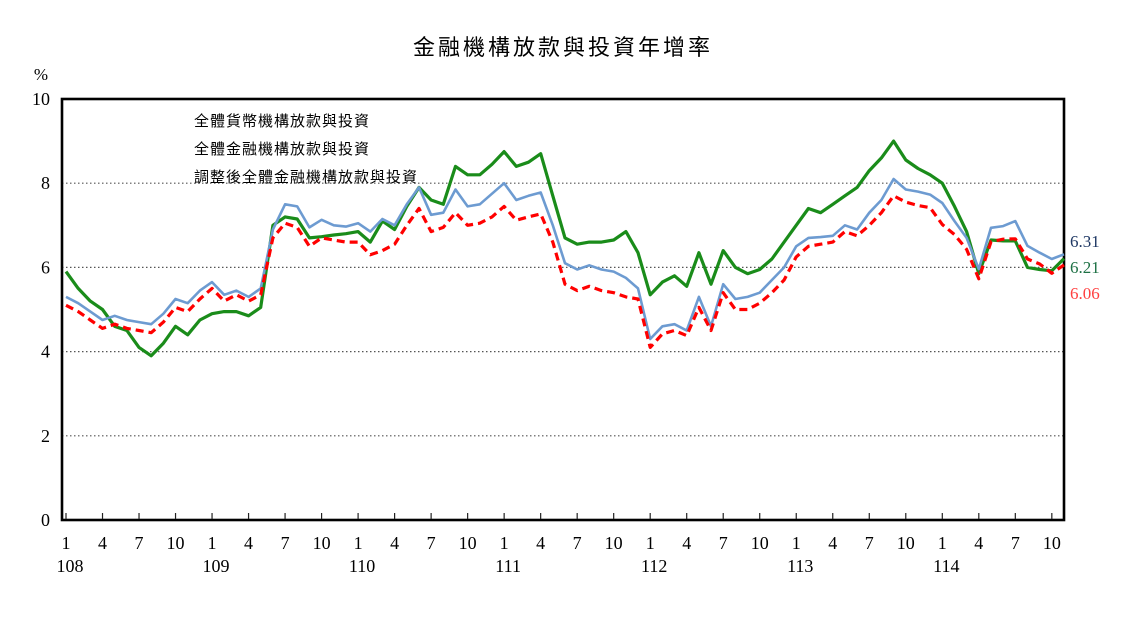 Image resolution: width=1132 pixels, height=625 pixels. Describe the element at coordinates (45, 267) in the screenshot. I see `y-tick-label: 6` at that location.